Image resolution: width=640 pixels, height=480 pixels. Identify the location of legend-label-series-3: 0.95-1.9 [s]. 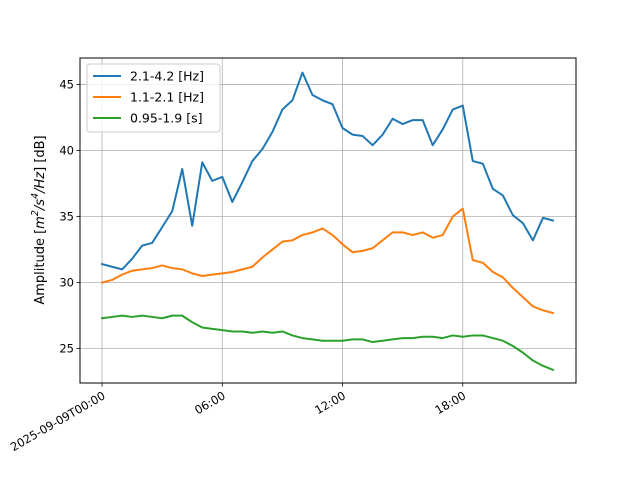
(166, 118).